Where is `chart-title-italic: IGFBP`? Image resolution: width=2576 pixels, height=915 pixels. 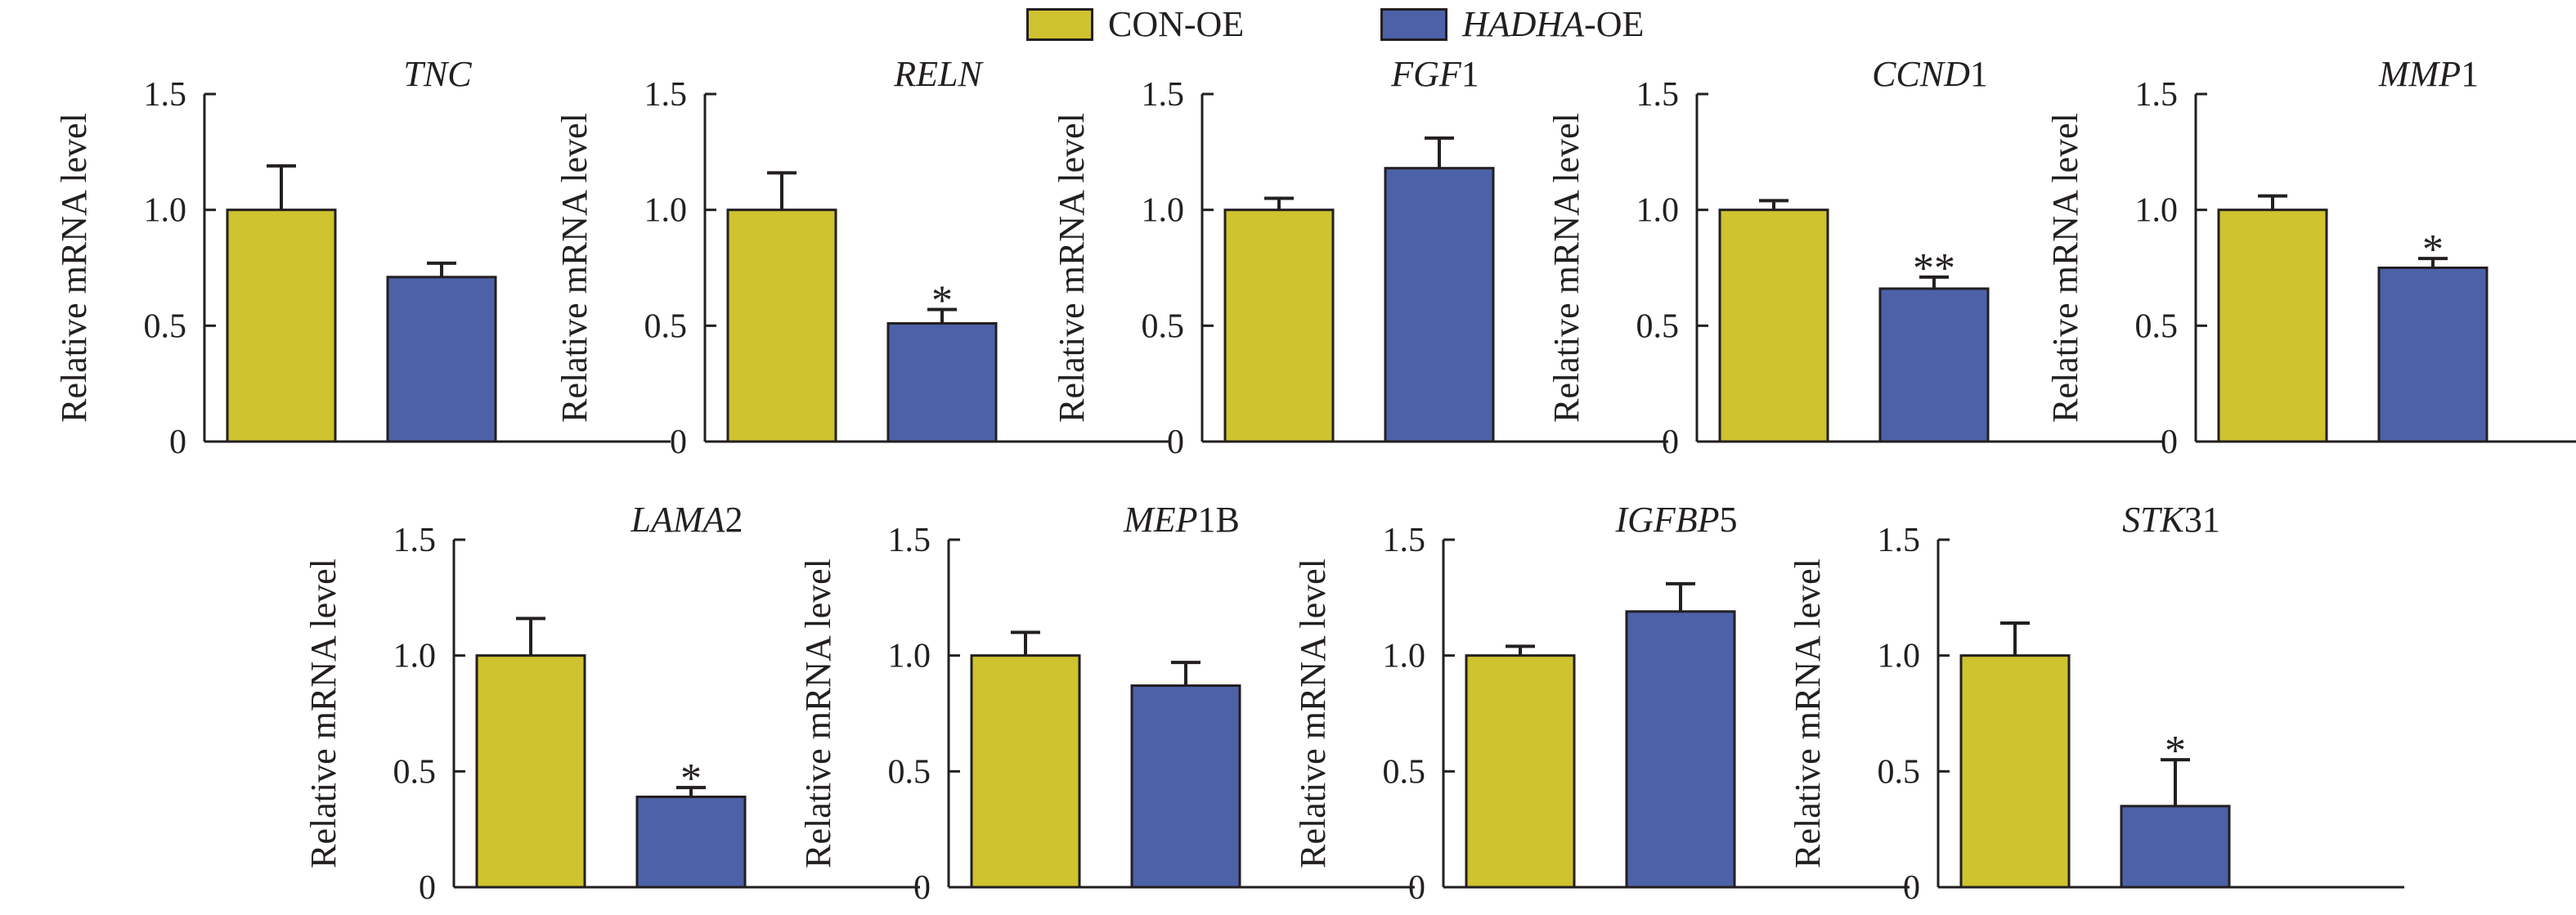 chart-title-italic: IGFBP is located at coordinates (1667, 520).